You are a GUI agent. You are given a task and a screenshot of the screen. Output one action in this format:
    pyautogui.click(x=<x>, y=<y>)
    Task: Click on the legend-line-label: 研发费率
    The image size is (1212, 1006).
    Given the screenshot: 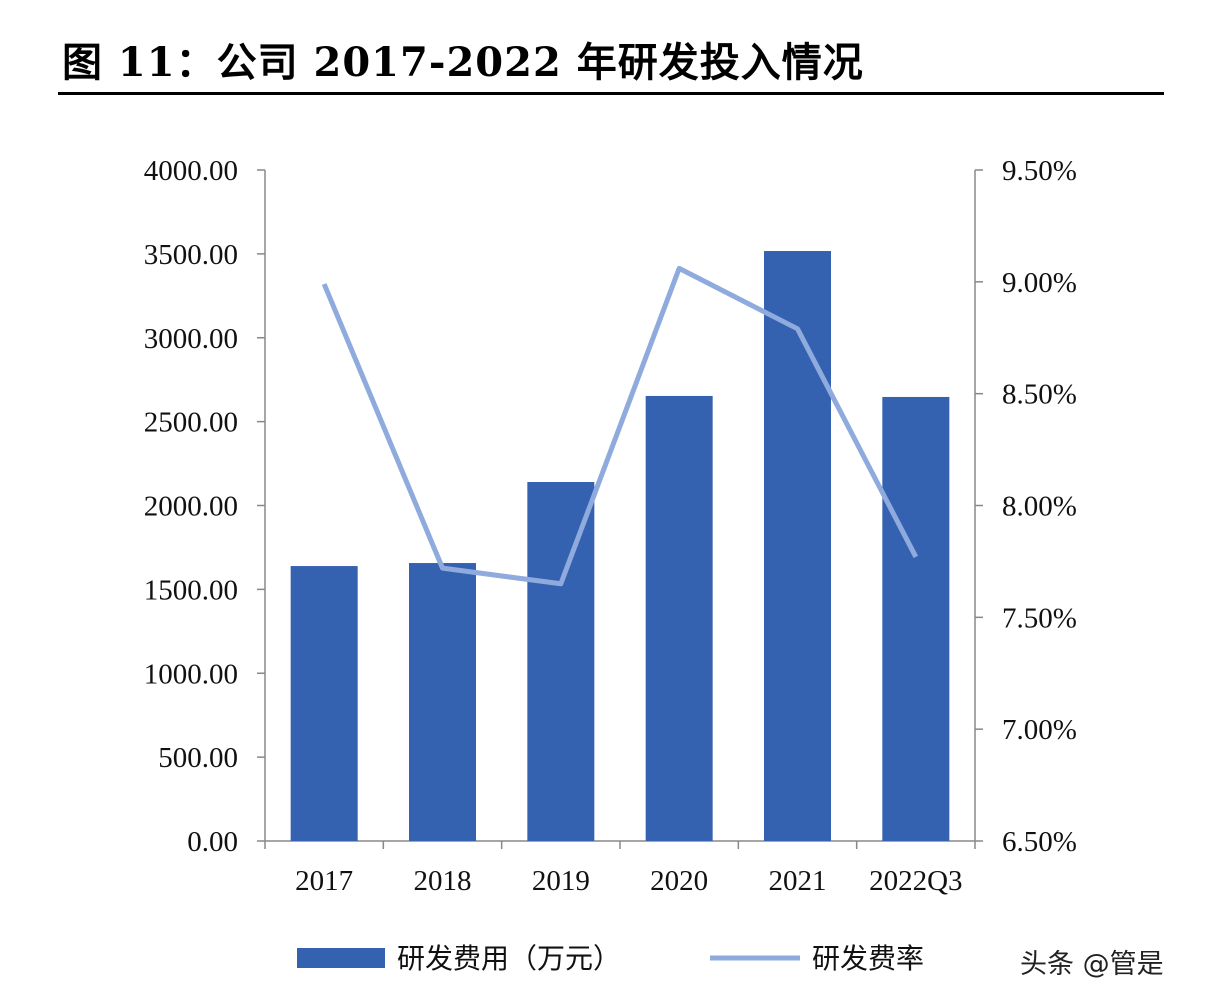 What is the action you would take?
    pyautogui.click(x=868, y=958)
    